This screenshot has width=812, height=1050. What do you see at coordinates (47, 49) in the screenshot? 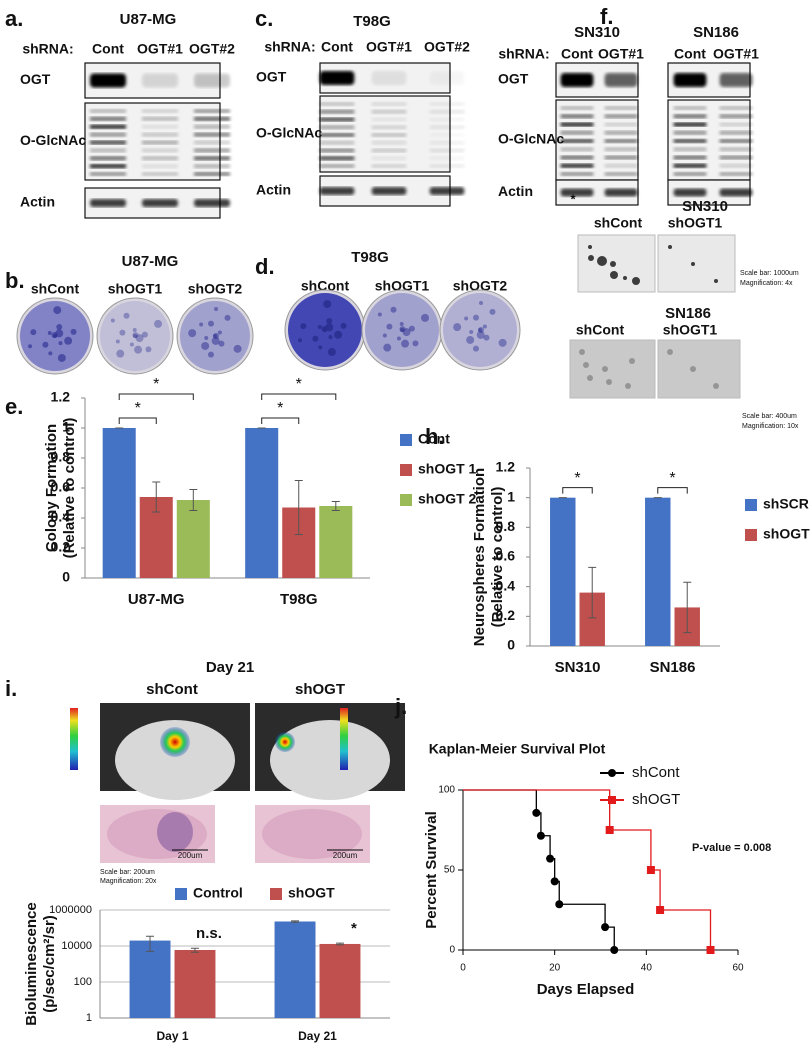
I see `shrna-label: shRNA:` at bounding box center [47, 49].